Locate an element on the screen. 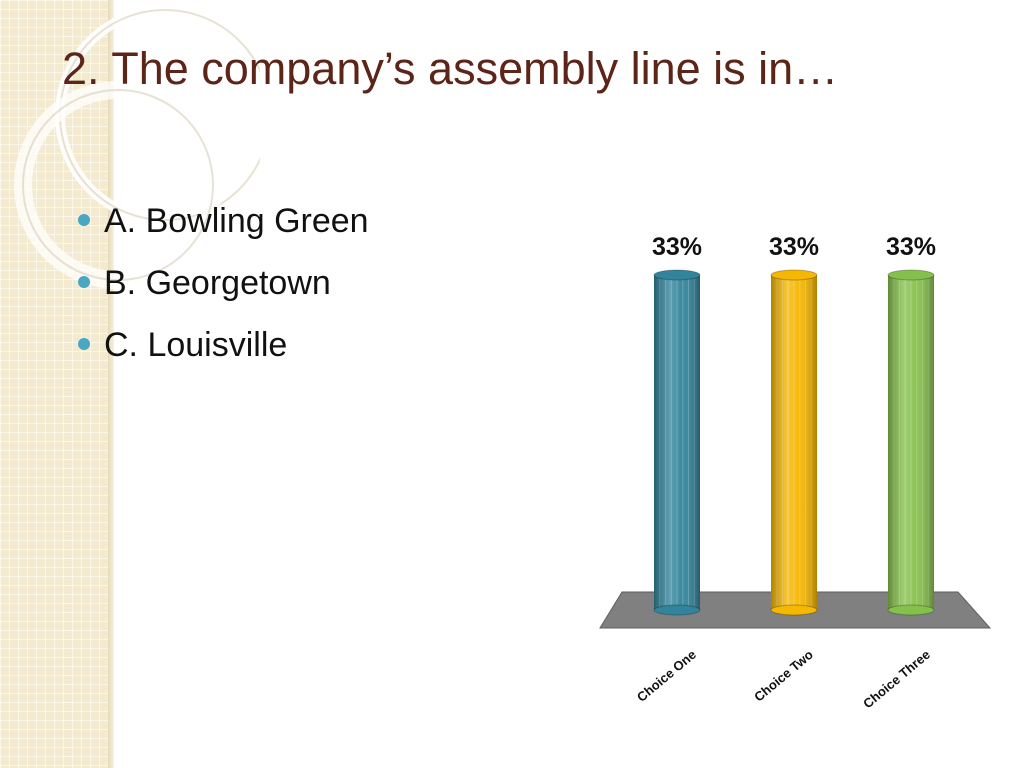  answer-option-label: A. Bowling Green is located at coordinates (236, 221).